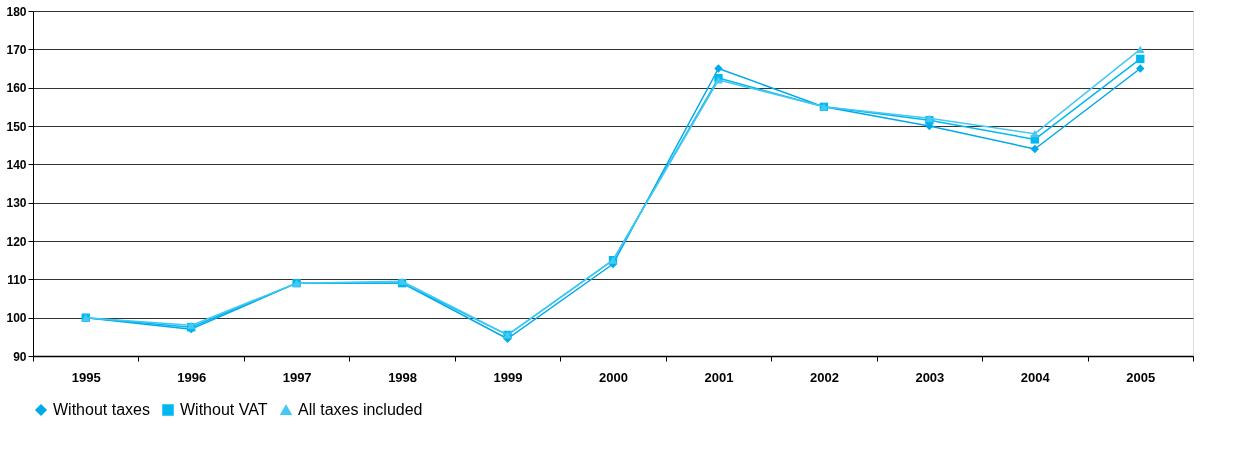 This screenshot has width=1247, height=457. Describe the element at coordinates (403, 377) in the screenshot. I see `x-tick-label: 1998` at that location.